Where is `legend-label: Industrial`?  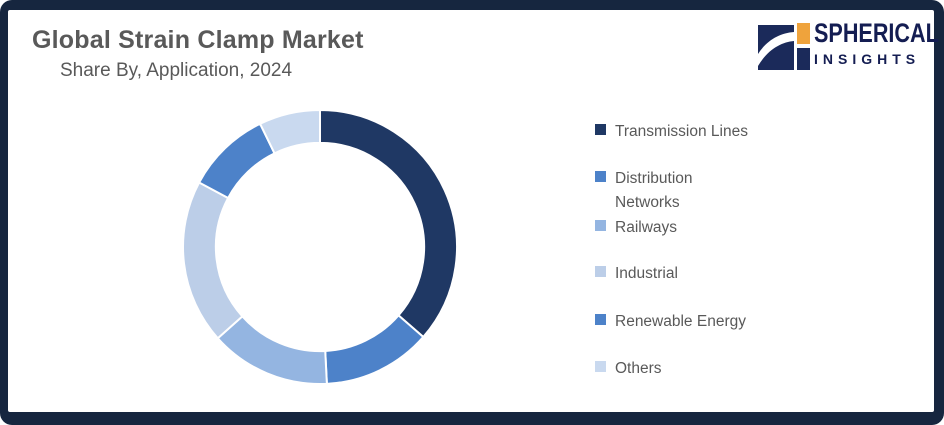 legend-label: Industrial is located at coordinates (646, 273).